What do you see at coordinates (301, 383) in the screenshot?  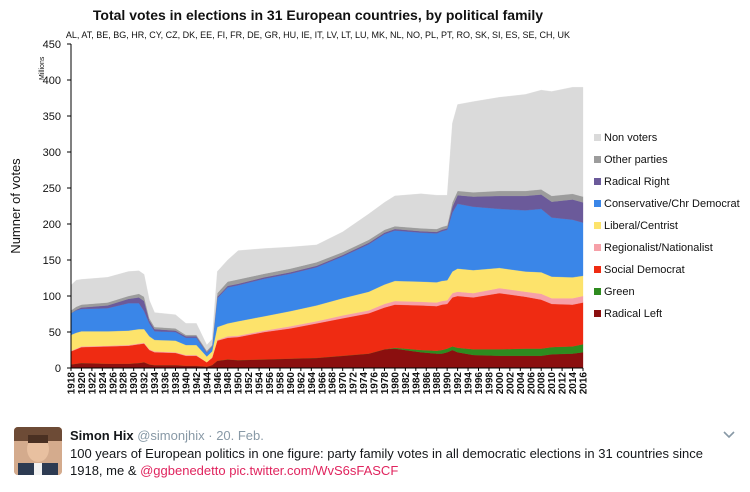 I see `x-tick-label: 1962` at bounding box center [301, 383].